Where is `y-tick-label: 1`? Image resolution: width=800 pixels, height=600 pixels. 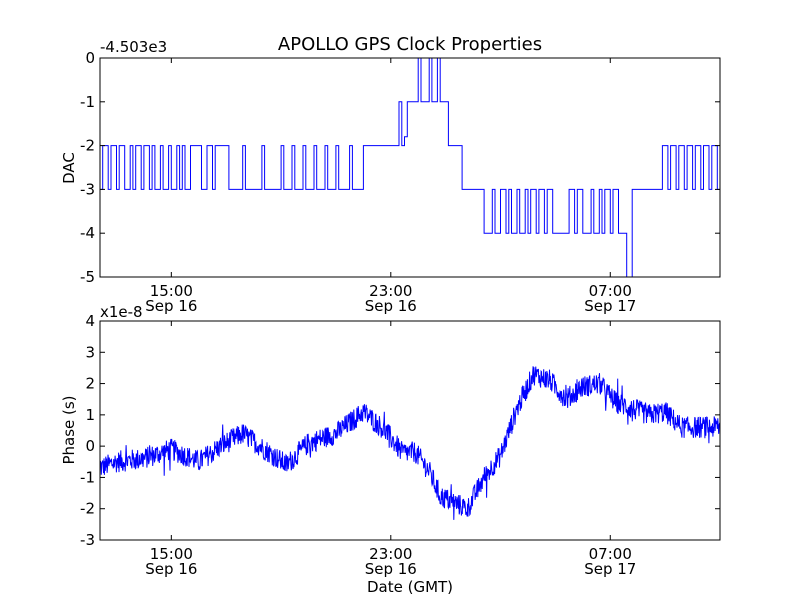 y-tick-label: 1 is located at coordinates (90, 415).